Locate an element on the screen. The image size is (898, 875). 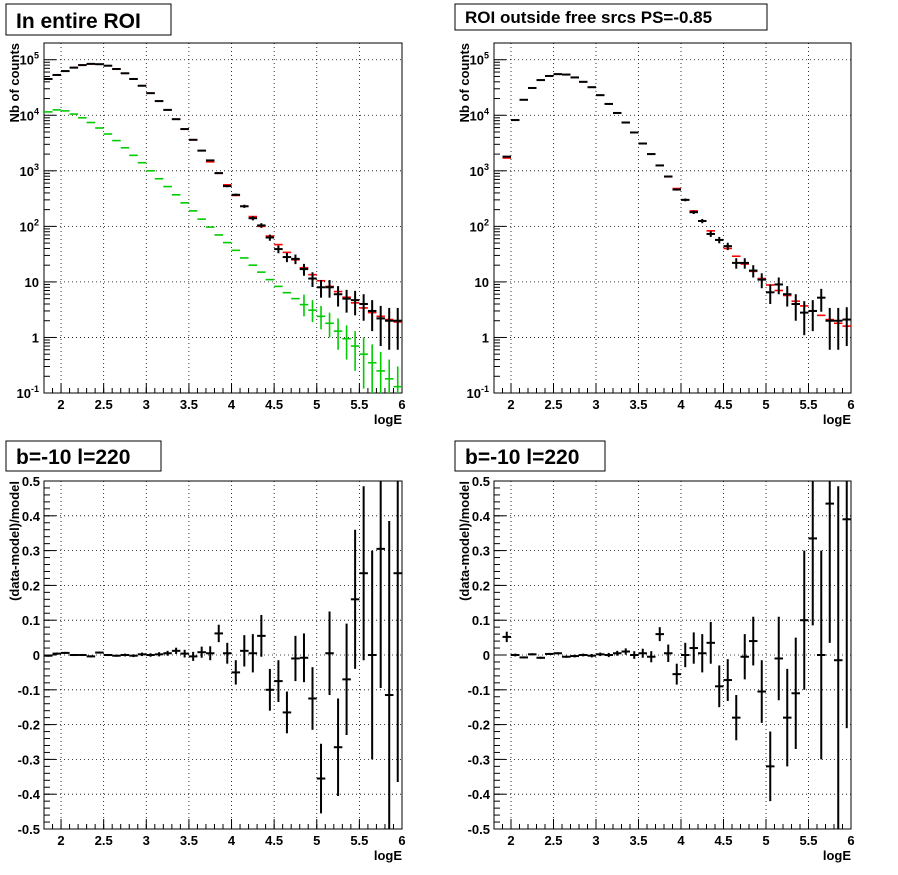
panel-title: ROI outside free srcs PS=-0.85 is located at coordinates (588, 17).